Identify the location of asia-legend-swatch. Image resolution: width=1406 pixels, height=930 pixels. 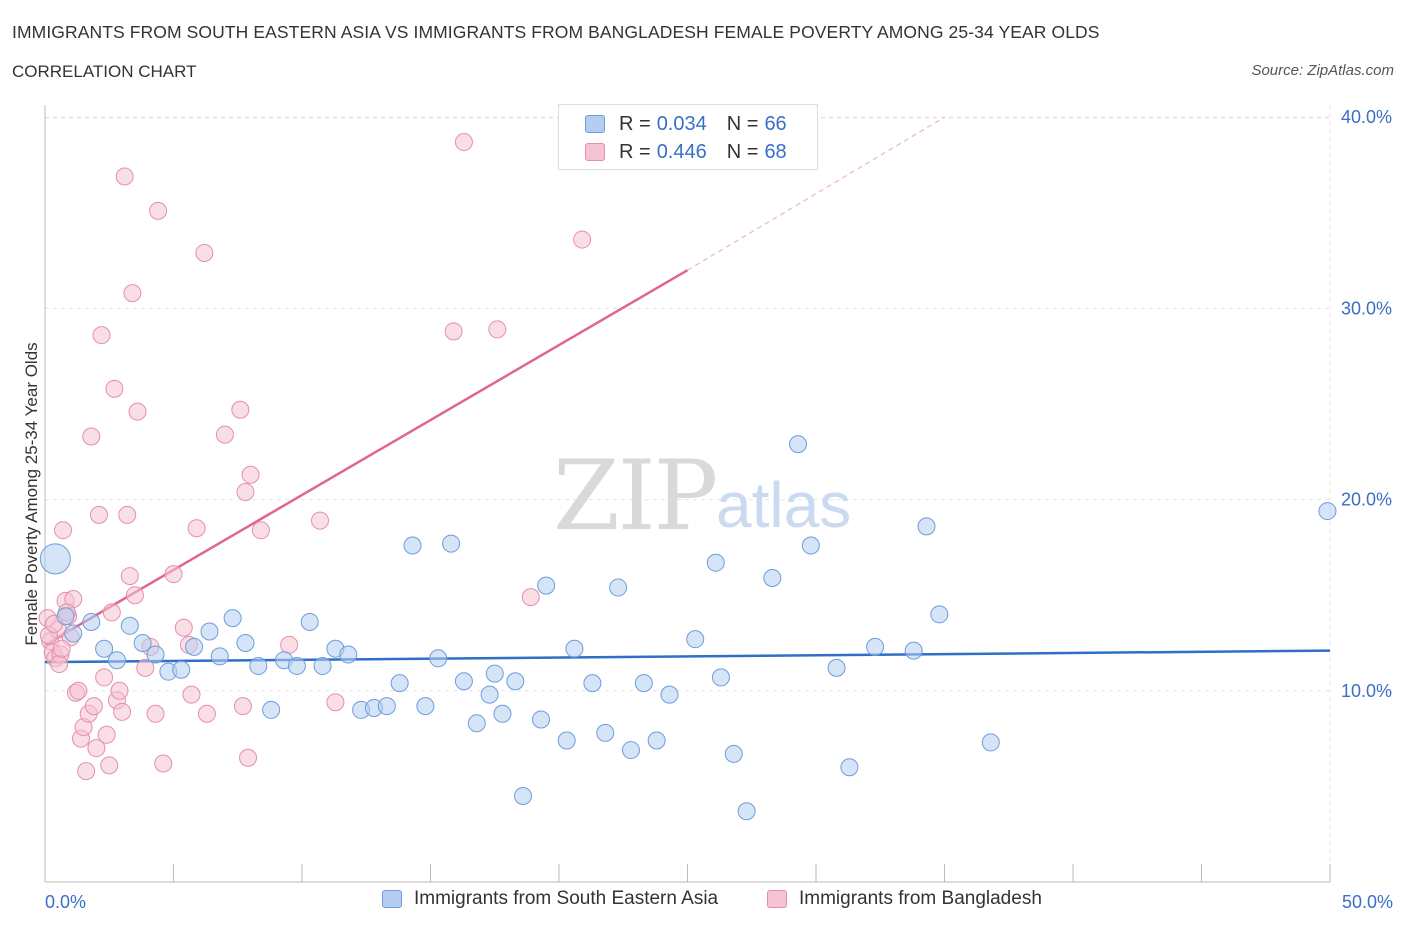
(392, 899).